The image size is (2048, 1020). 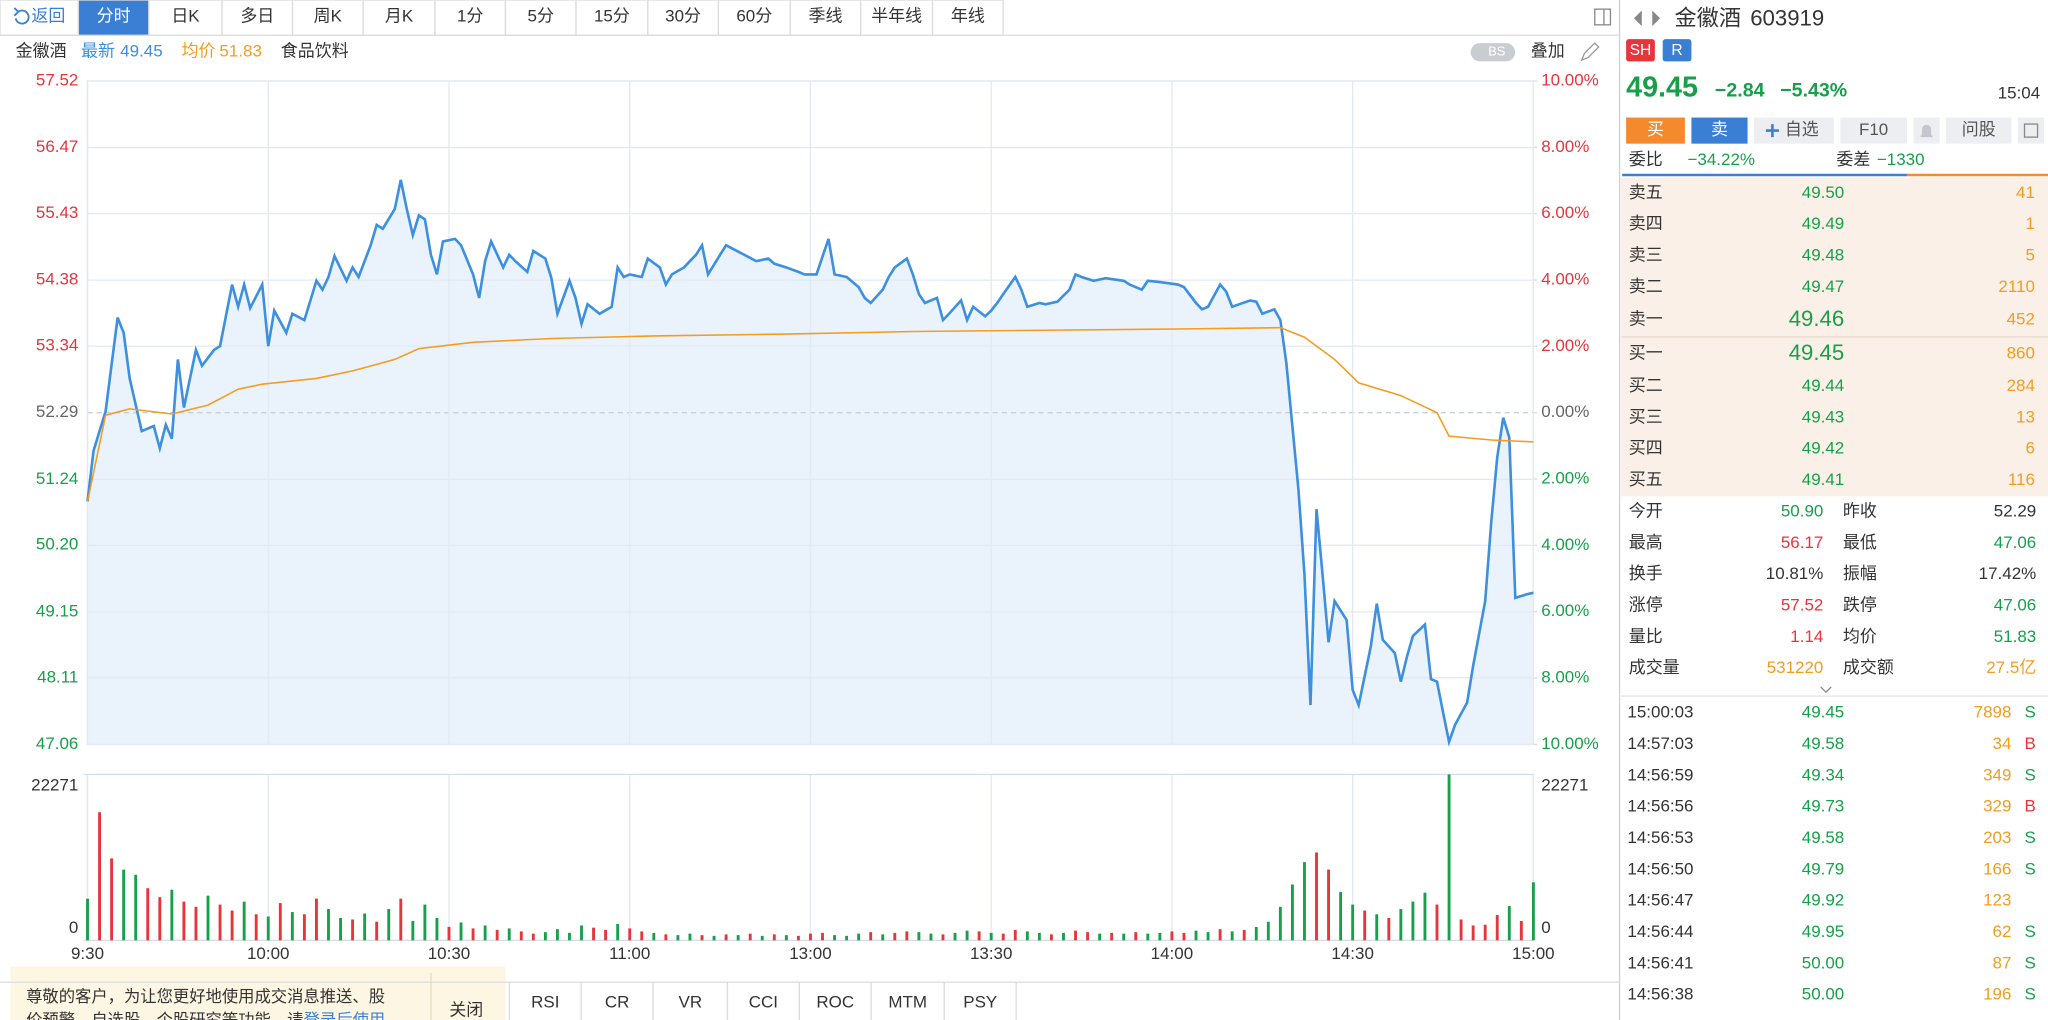 What do you see at coordinates (2019, 93) in the screenshot?
I see `quote-time: 15:04` at bounding box center [2019, 93].